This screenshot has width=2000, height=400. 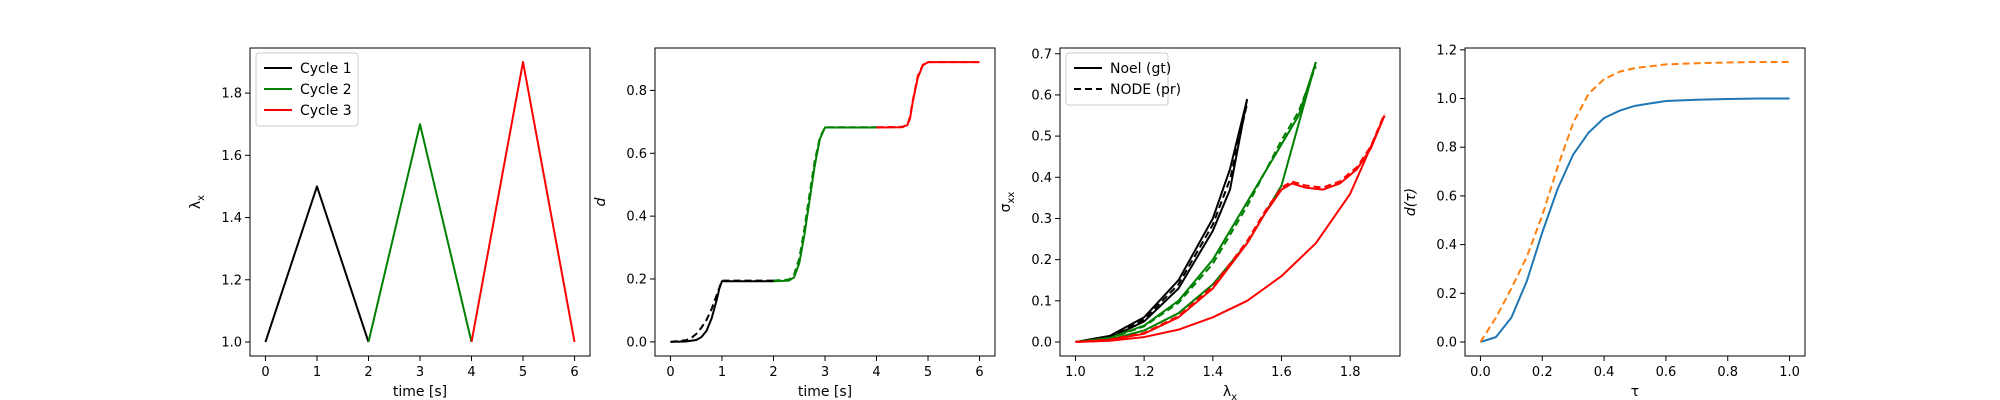 I want to click on y-axis-label-main: λ, so click(x=196, y=205).